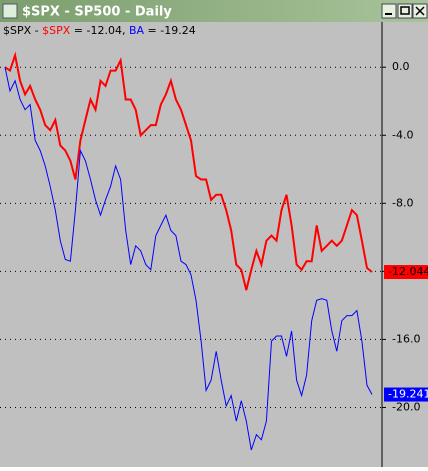 This screenshot has height=471, width=428. What do you see at coordinates (56, 30) in the screenshot?
I see `legend-entry: $SPX` at bounding box center [56, 30].